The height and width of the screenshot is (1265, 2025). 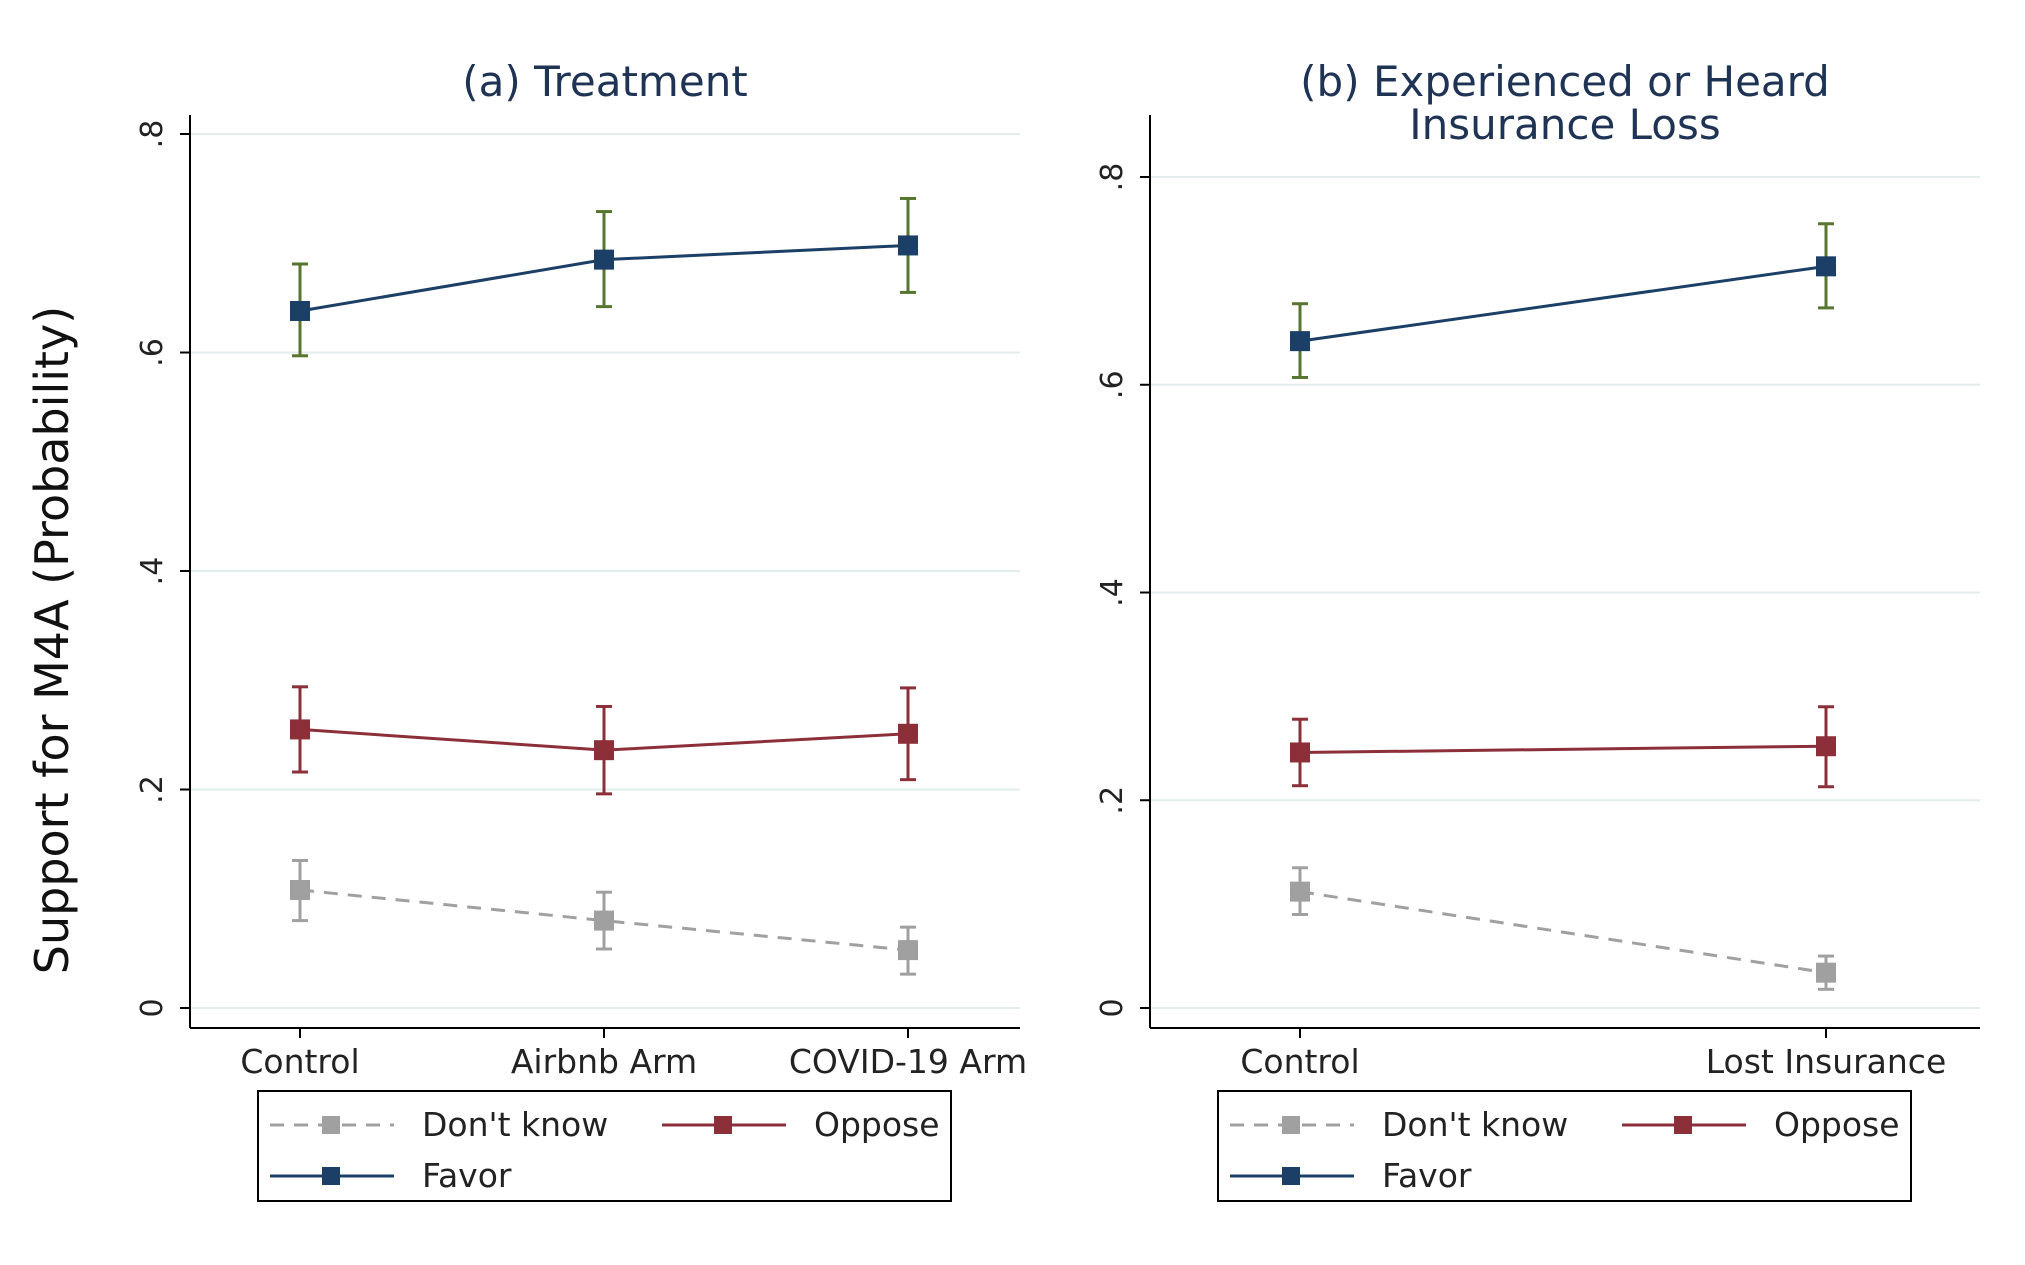 I want to click on chart-title-line: (a) Treatment, so click(x=605, y=81).